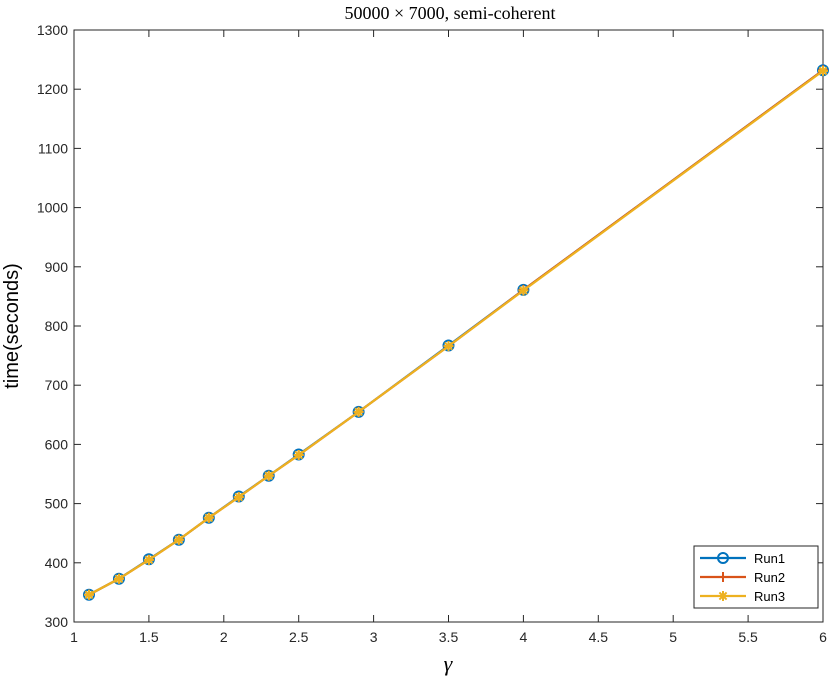 This screenshot has width=830, height=679. Describe the element at coordinates (57, 504) in the screenshot. I see `y-tick-label: 500` at that location.